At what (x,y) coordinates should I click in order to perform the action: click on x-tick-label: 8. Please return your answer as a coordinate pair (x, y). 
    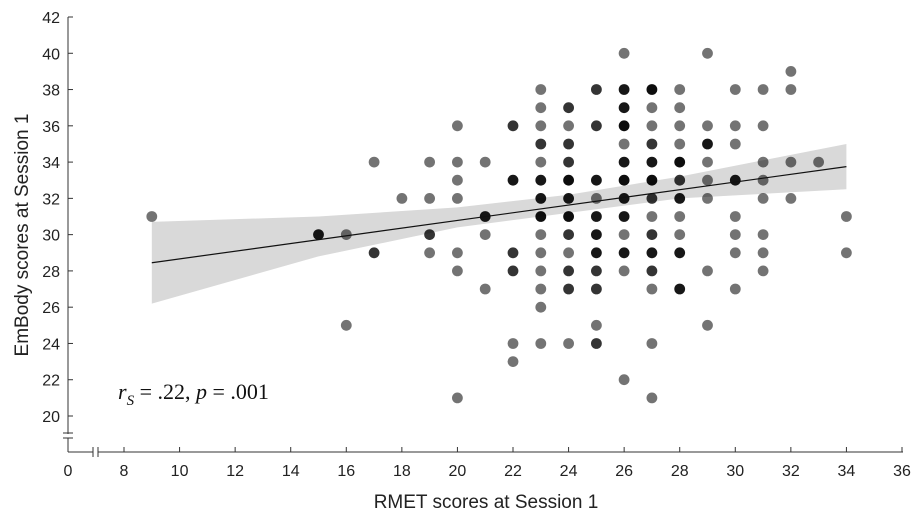
    Looking at the image, I should click on (124, 471).